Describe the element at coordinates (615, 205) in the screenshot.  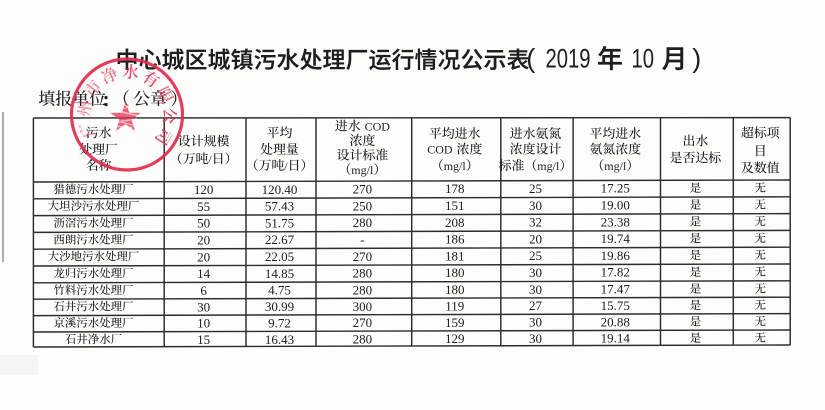
I see `svg-text: 19.00` at that location.